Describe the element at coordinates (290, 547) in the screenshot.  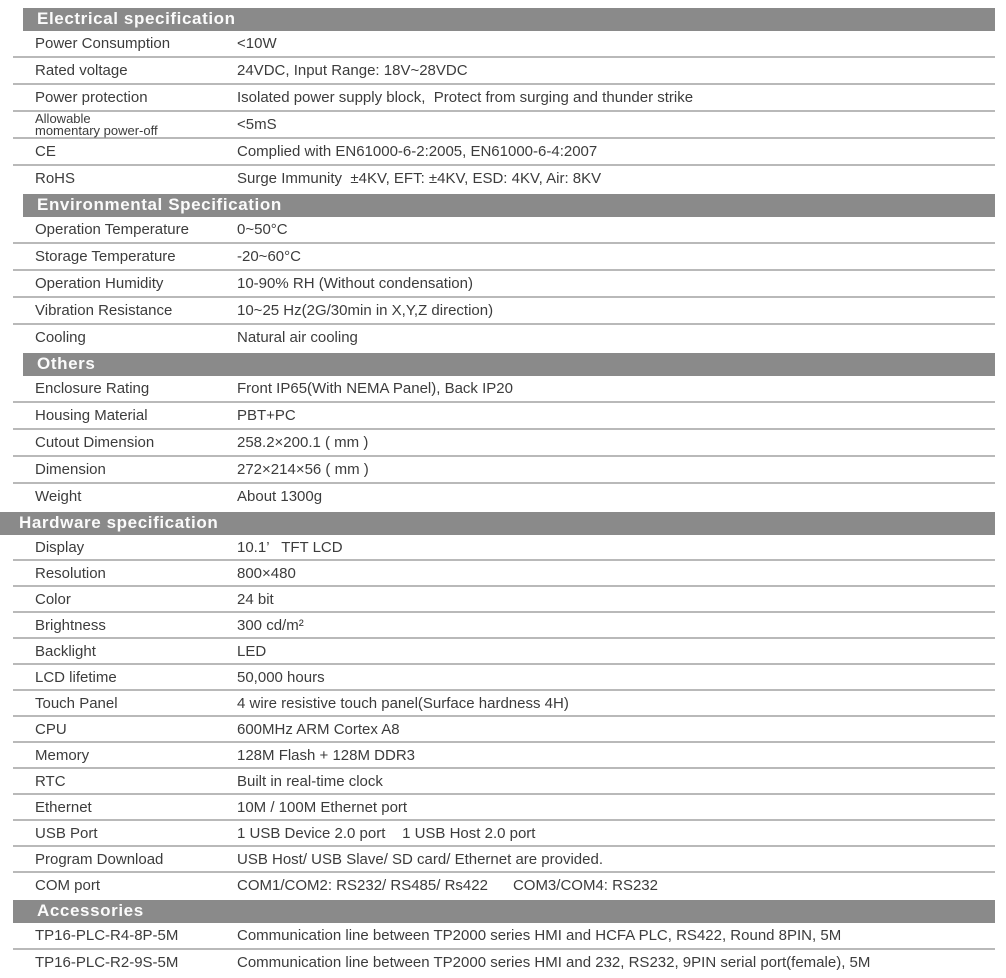
I see `row-value: 10.1’ TFT LCD` at that location.